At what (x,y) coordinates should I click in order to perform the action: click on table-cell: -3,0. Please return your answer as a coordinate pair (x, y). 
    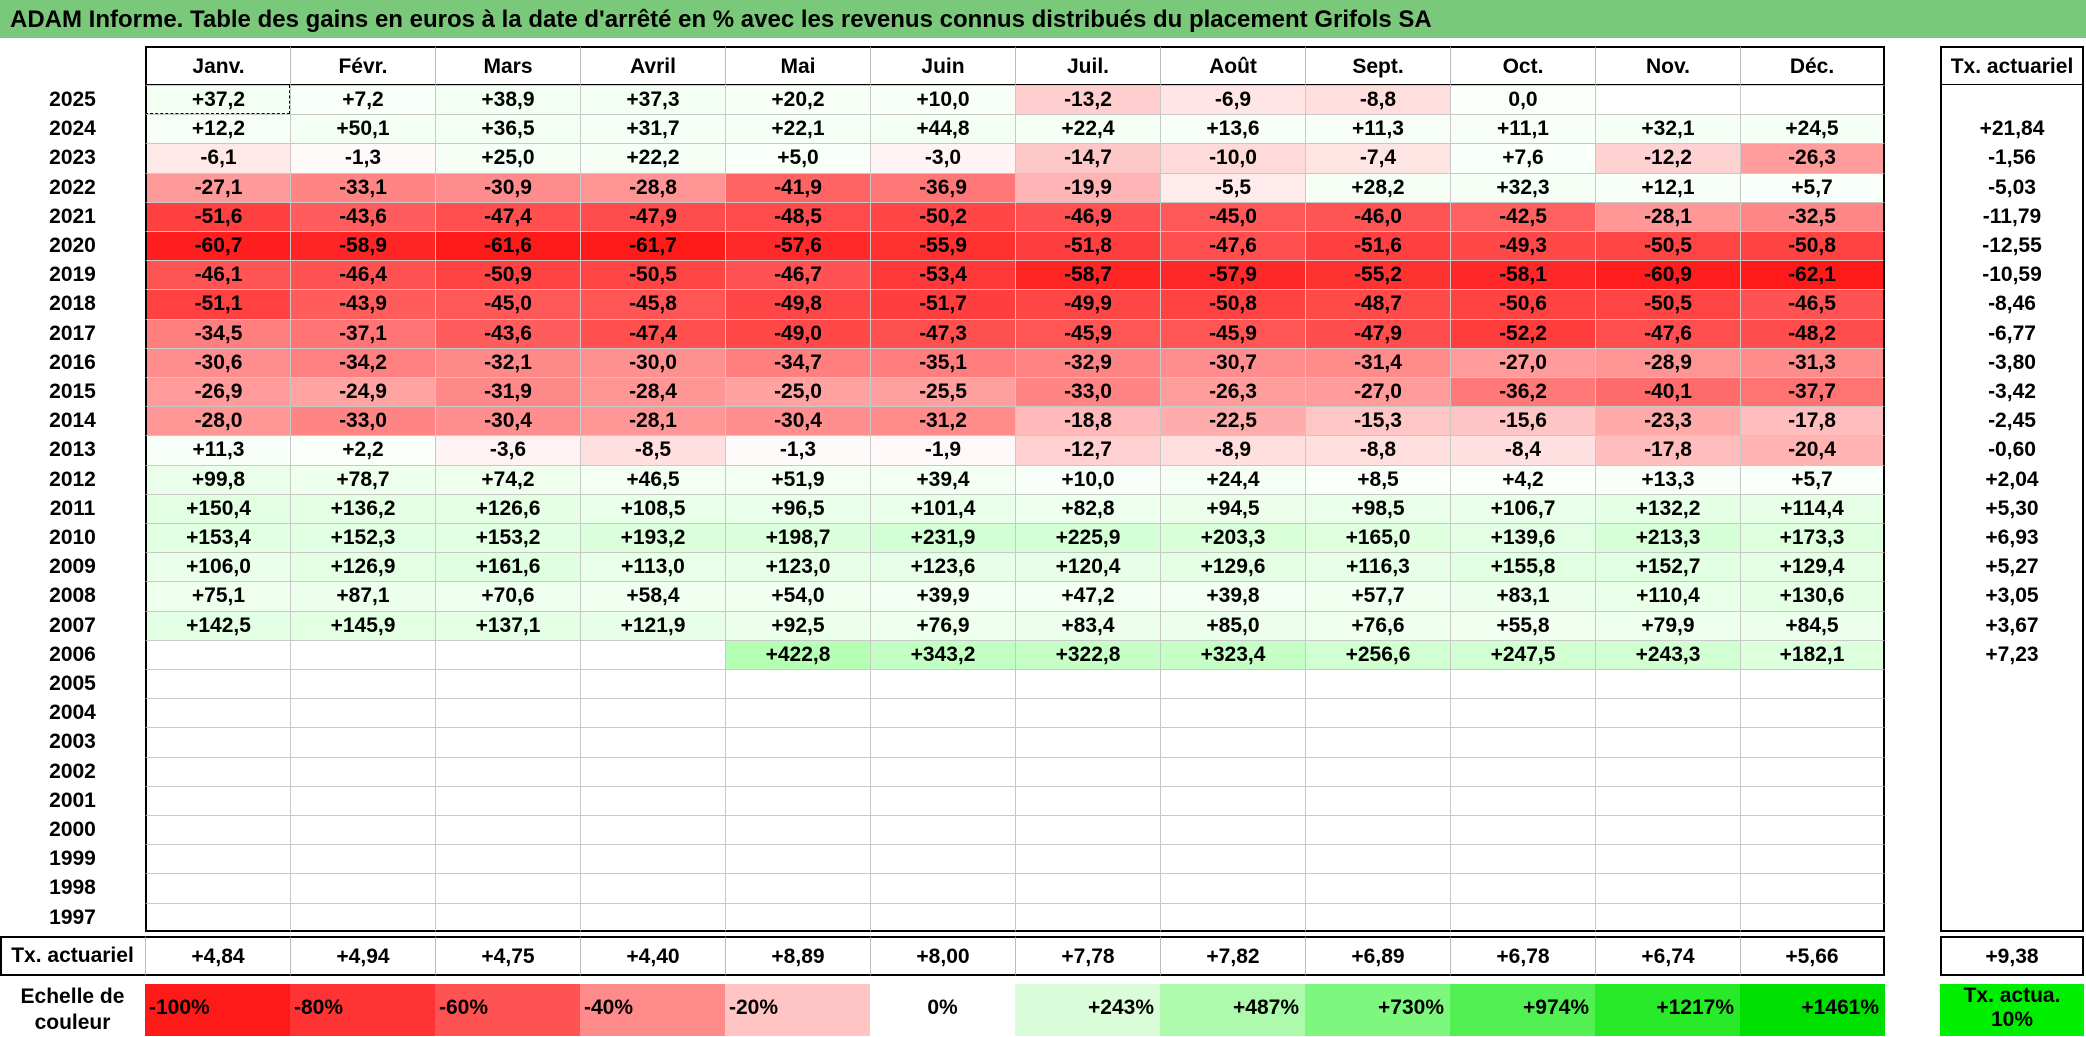
    Looking at the image, I should click on (942, 158).